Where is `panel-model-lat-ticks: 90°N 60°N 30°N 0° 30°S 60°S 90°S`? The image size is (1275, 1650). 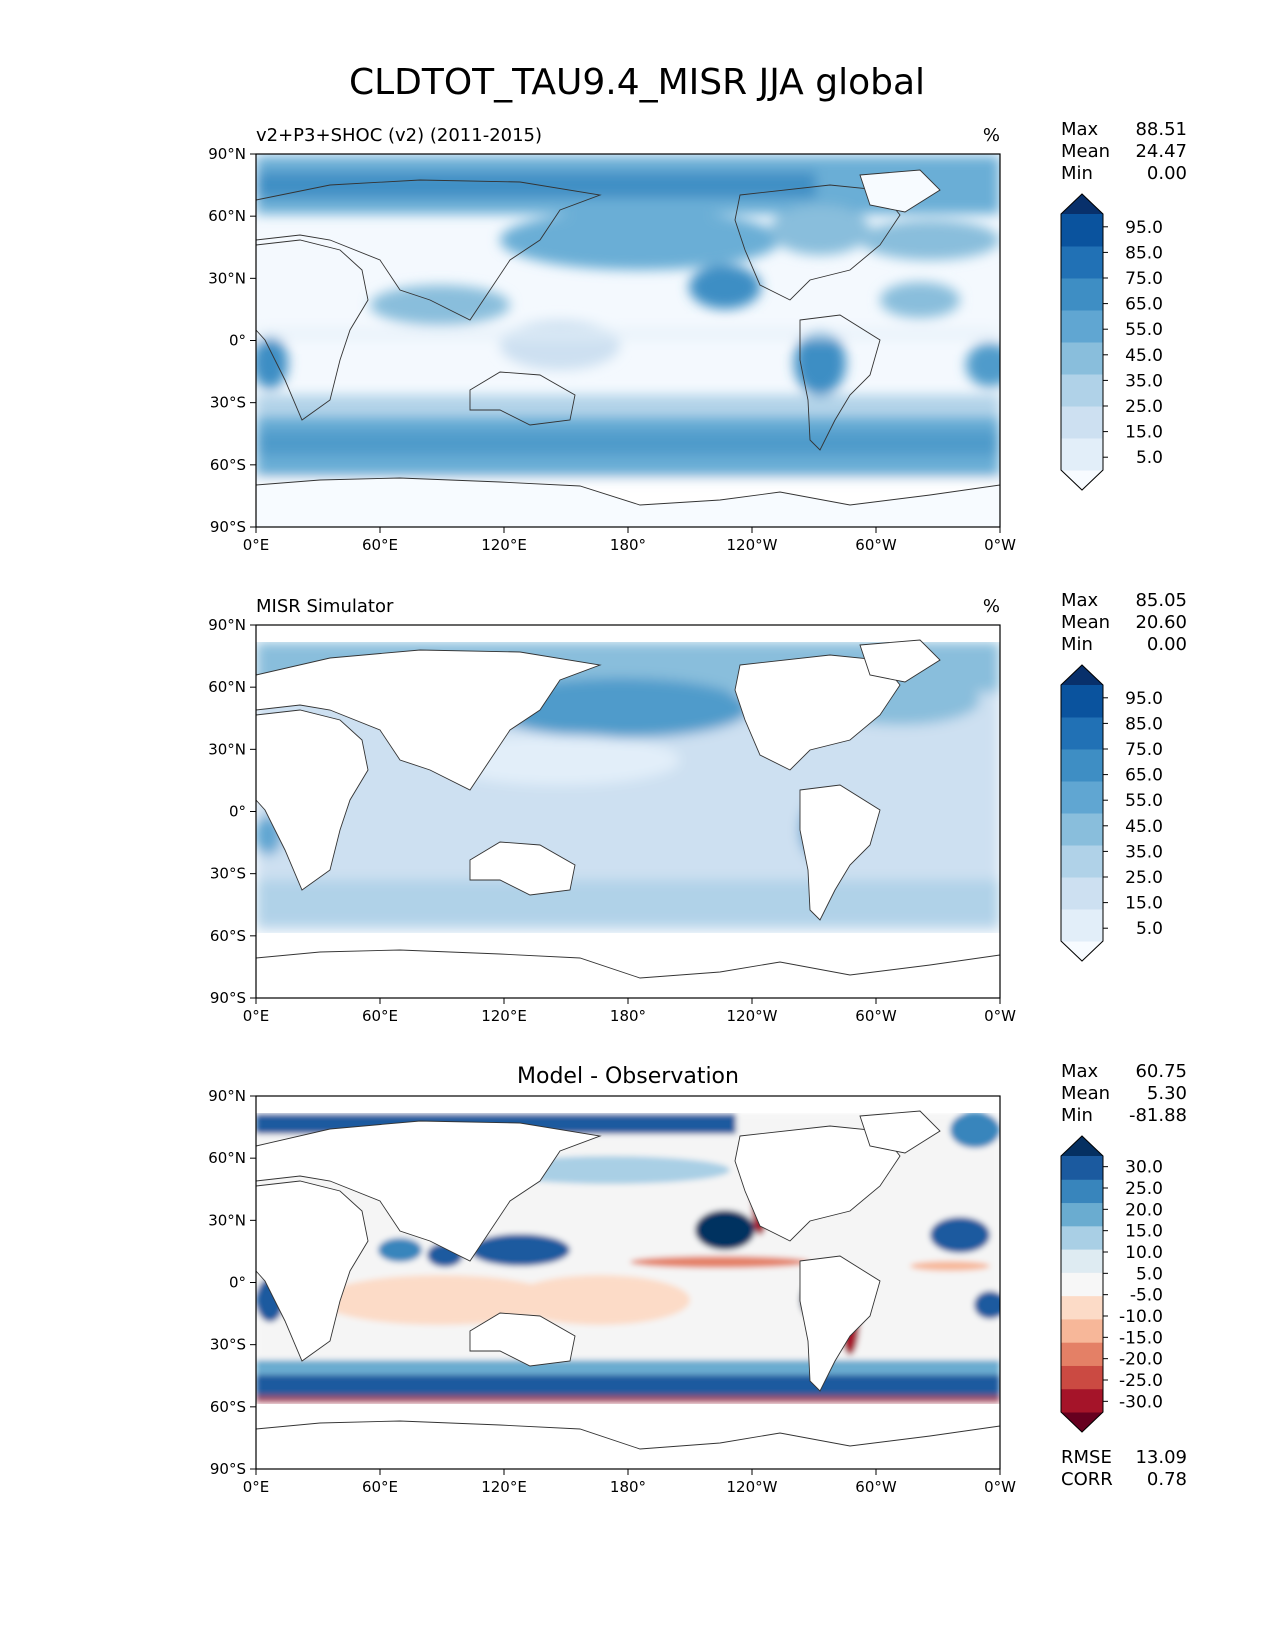 panel-model-lat-ticks: 90°N 60°N 30°N 0° 30°S 60°S 90°S is located at coordinates (232, 340).